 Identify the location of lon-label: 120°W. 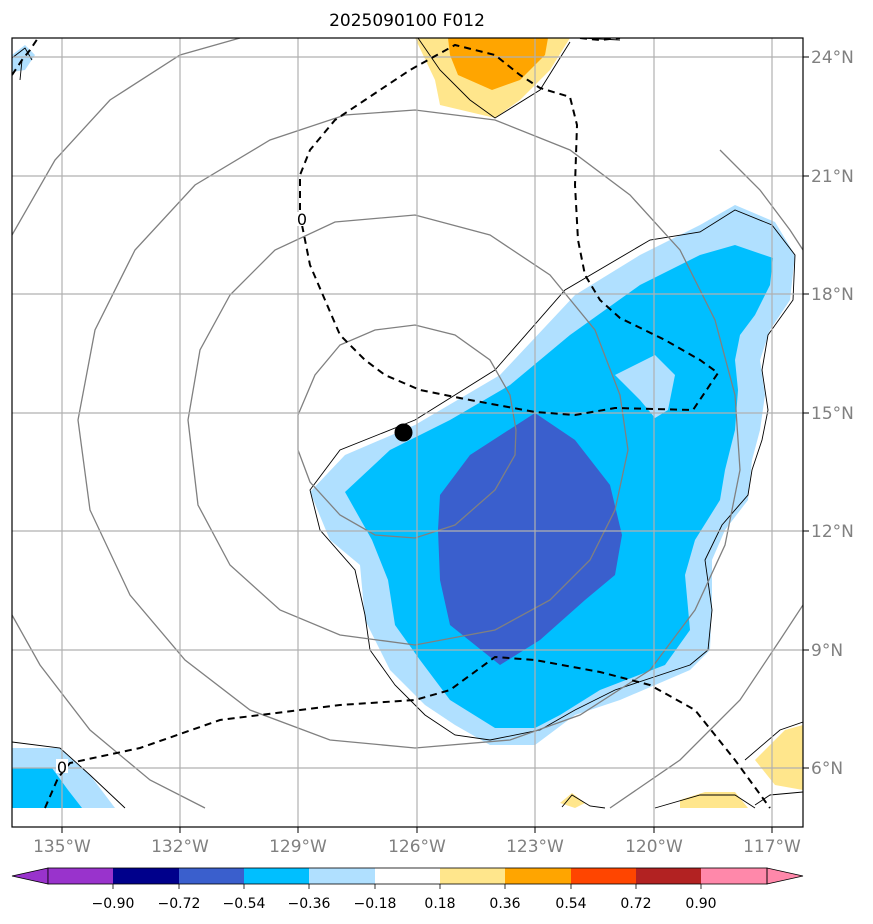
(654, 847).